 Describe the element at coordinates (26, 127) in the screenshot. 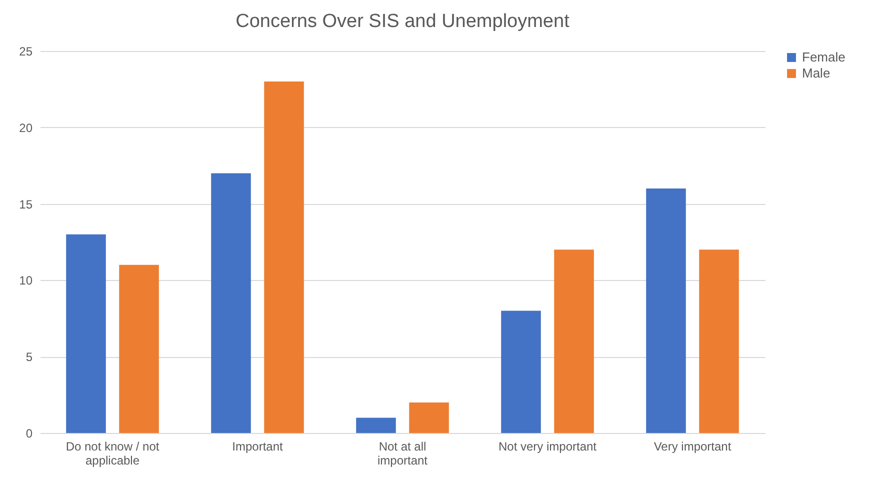

I see `y-tick-label: 20` at that location.